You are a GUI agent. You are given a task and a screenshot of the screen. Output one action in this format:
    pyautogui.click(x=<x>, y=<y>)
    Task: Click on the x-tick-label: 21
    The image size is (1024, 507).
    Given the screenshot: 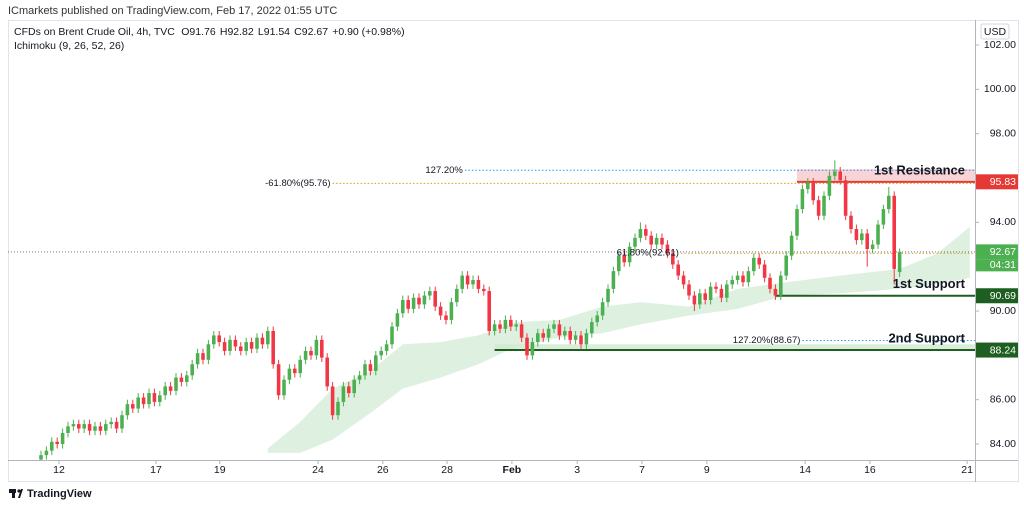 What is the action you would take?
    pyautogui.click(x=967, y=470)
    